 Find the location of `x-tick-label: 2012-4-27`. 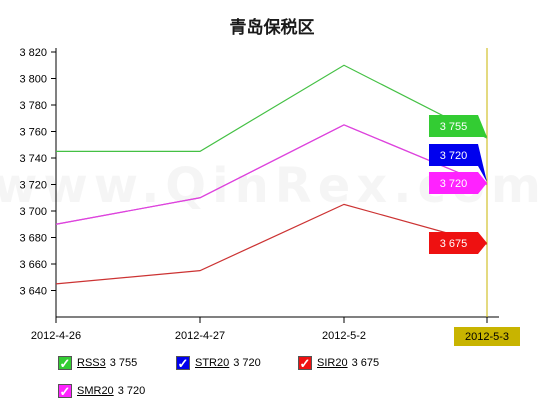

x-tick-label: 2012-4-27 is located at coordinates (200, 336).